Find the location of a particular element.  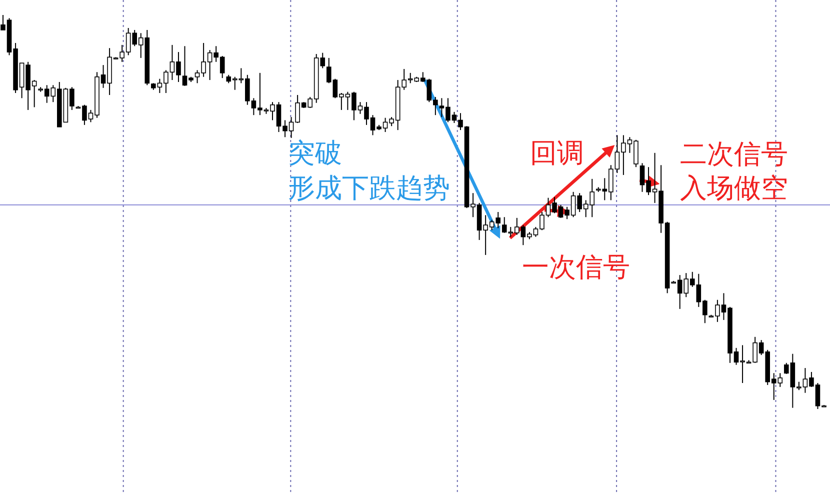

annotation: 二次信号 is located at coordinates (734, 154).